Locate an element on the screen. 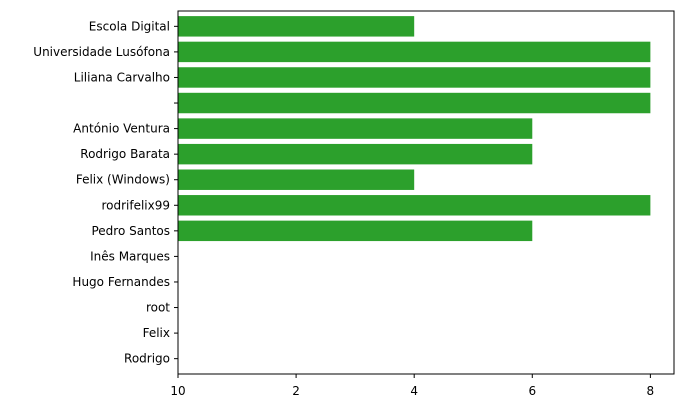 The height and width of the screenshot is (413, 683). y-tick-label: root is located at coordinates (158, 308).